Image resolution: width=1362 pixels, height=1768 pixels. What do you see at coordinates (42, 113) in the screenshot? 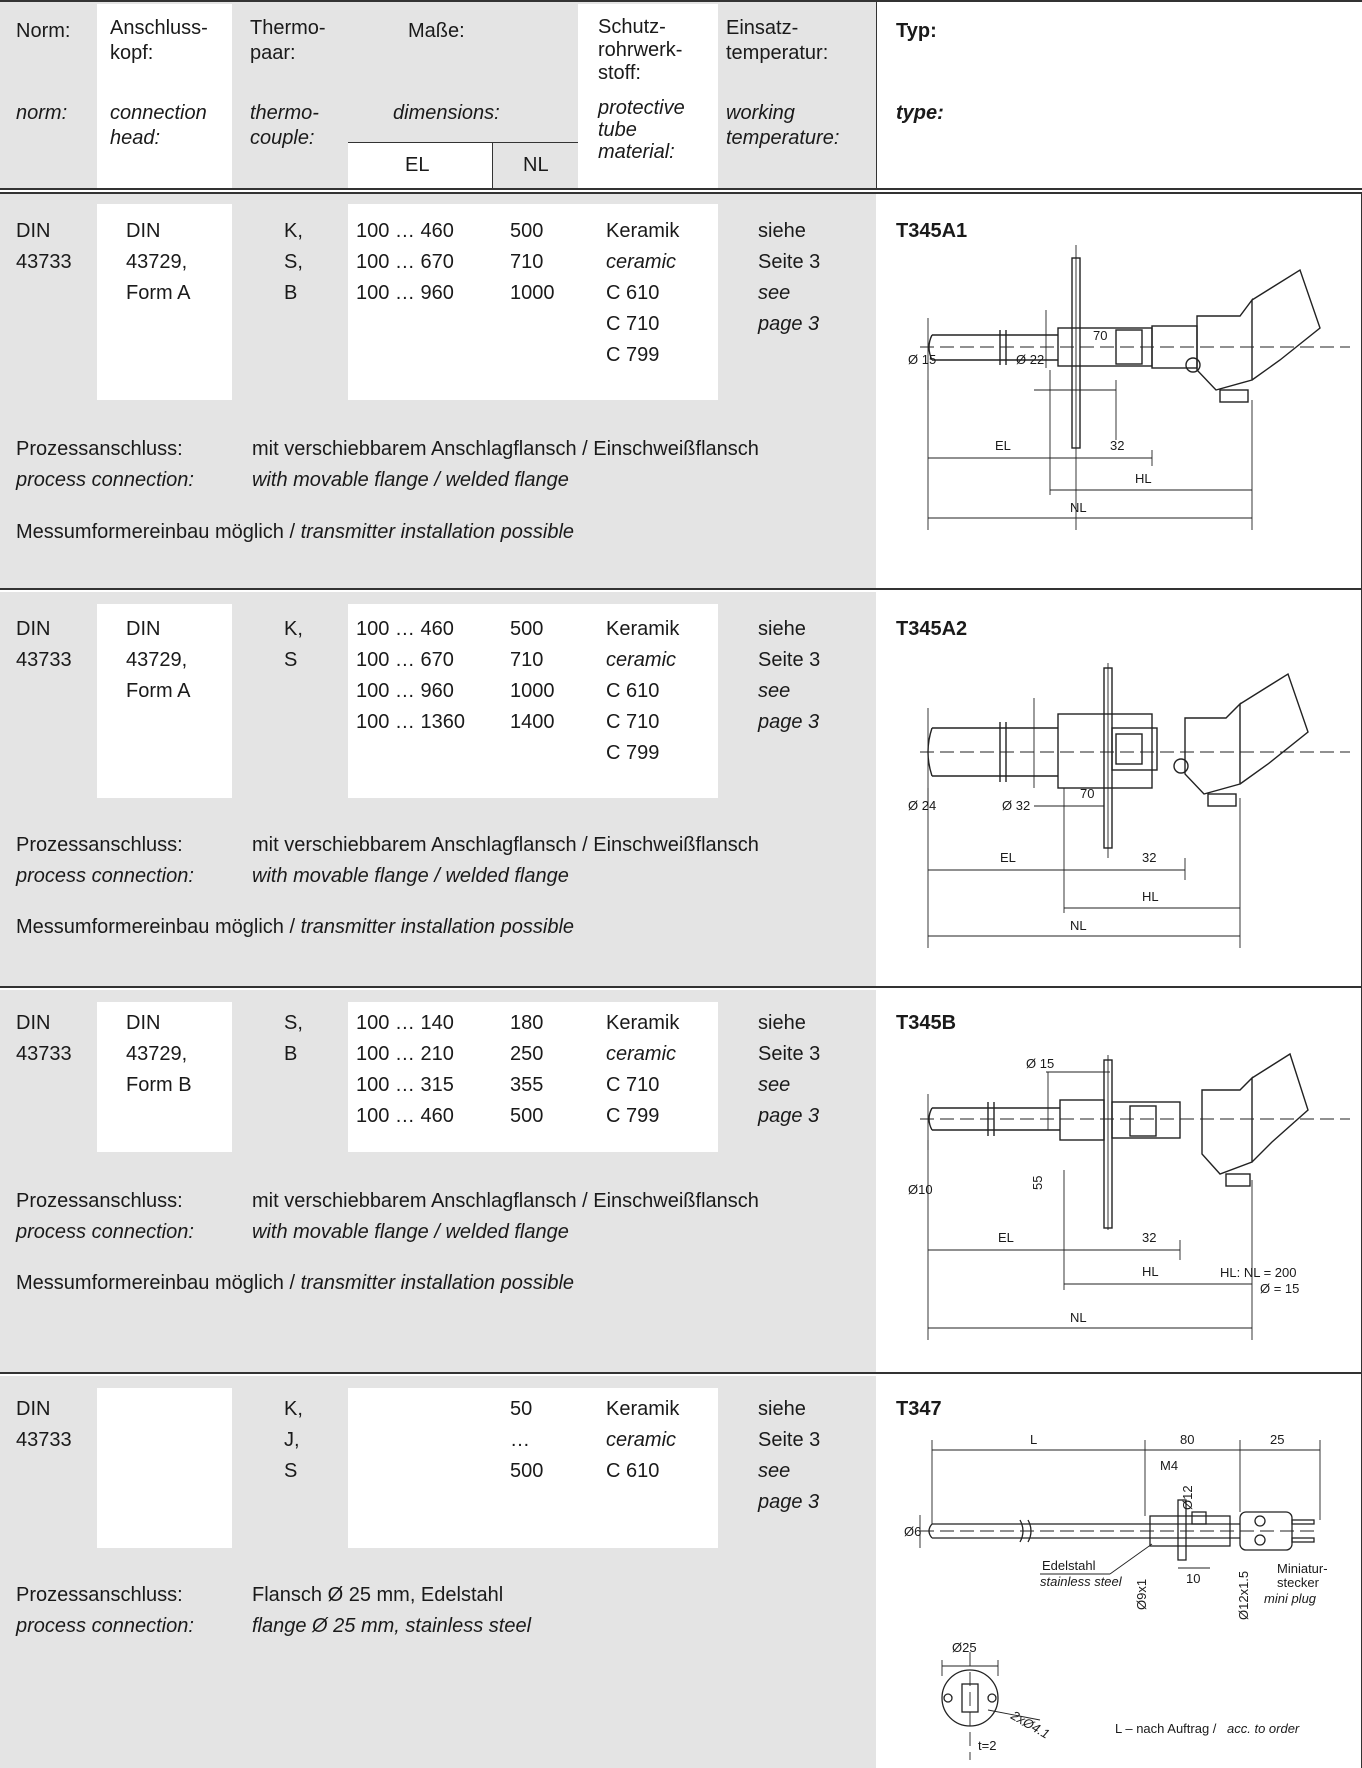
I see `header-norm-en: norm:` at bounding box center [42, 113].